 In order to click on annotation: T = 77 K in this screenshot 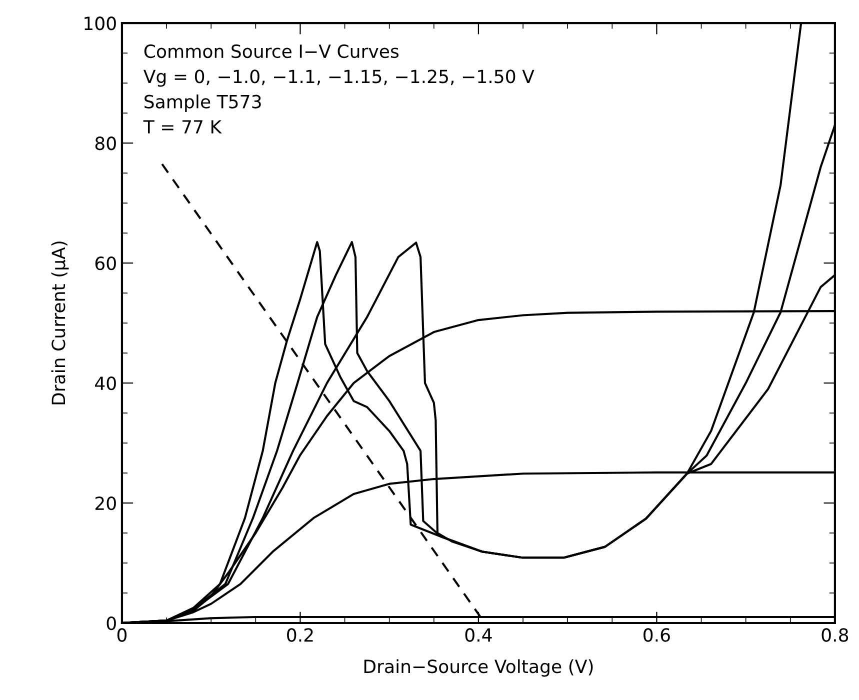, I will do `click(182, 127)`.